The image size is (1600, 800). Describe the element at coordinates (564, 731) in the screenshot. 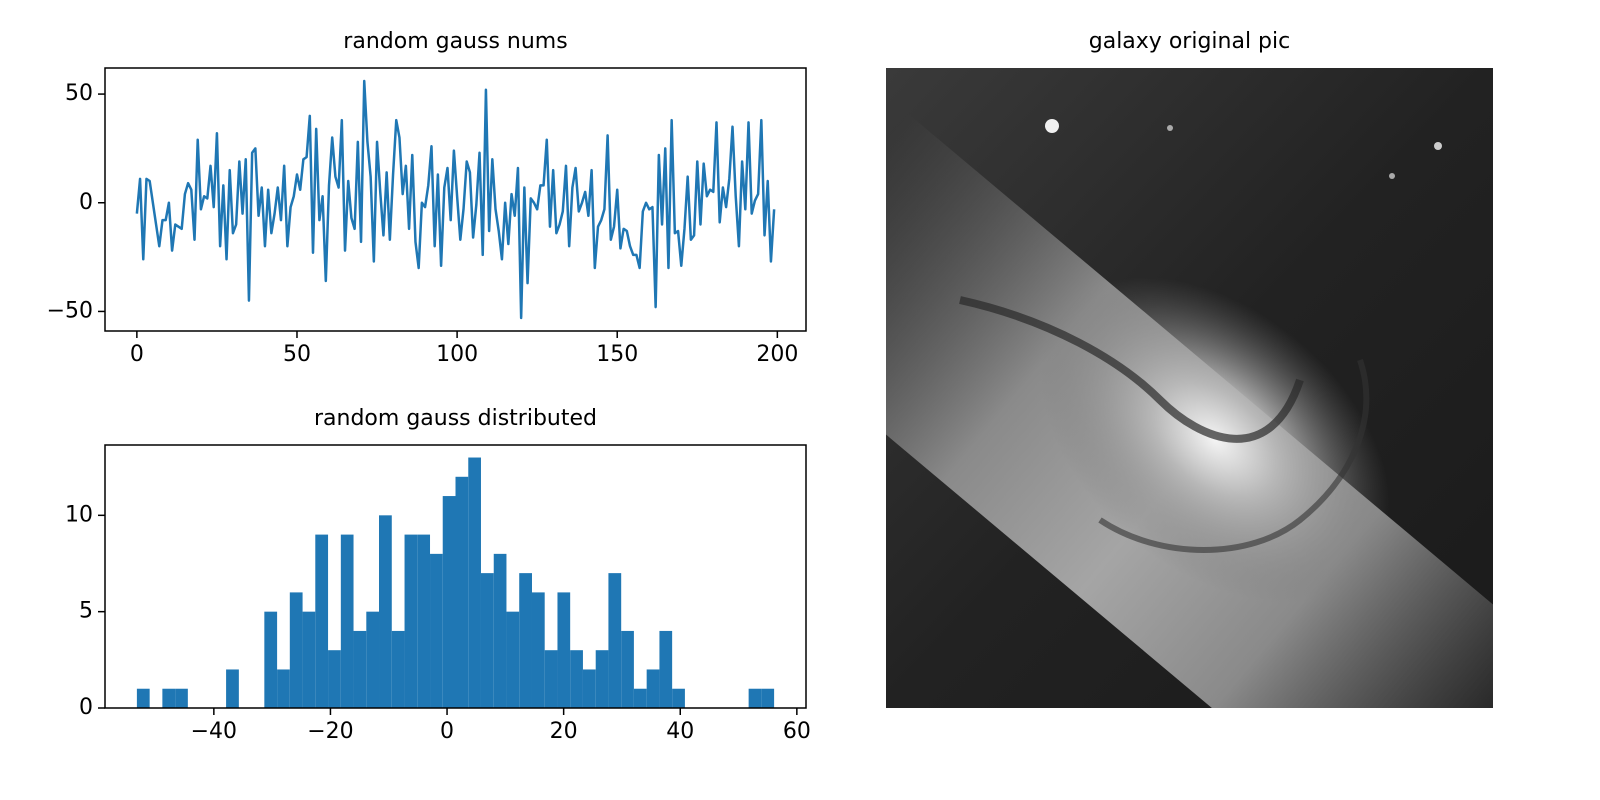

I see `x-tick-label: 20` at that location.